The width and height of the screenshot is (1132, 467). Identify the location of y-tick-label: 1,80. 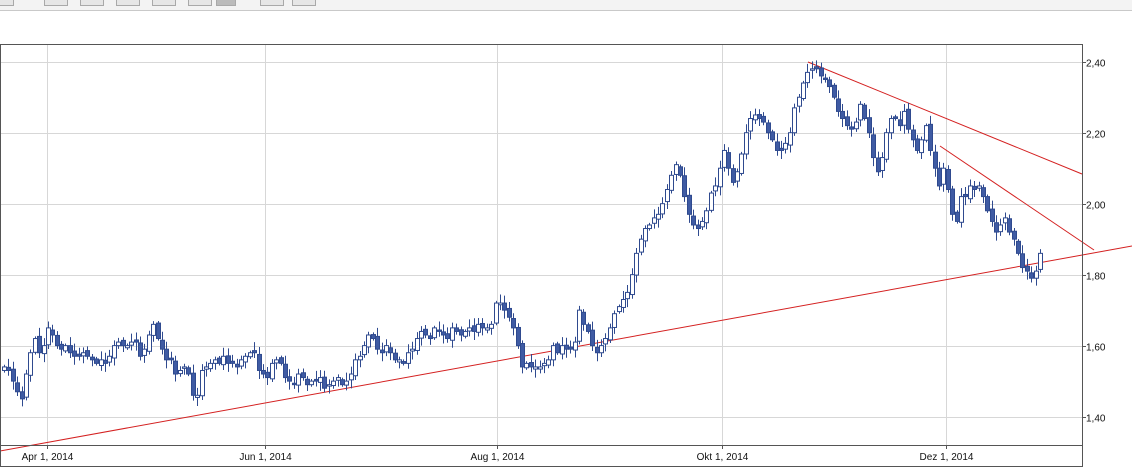
(1096, 277).